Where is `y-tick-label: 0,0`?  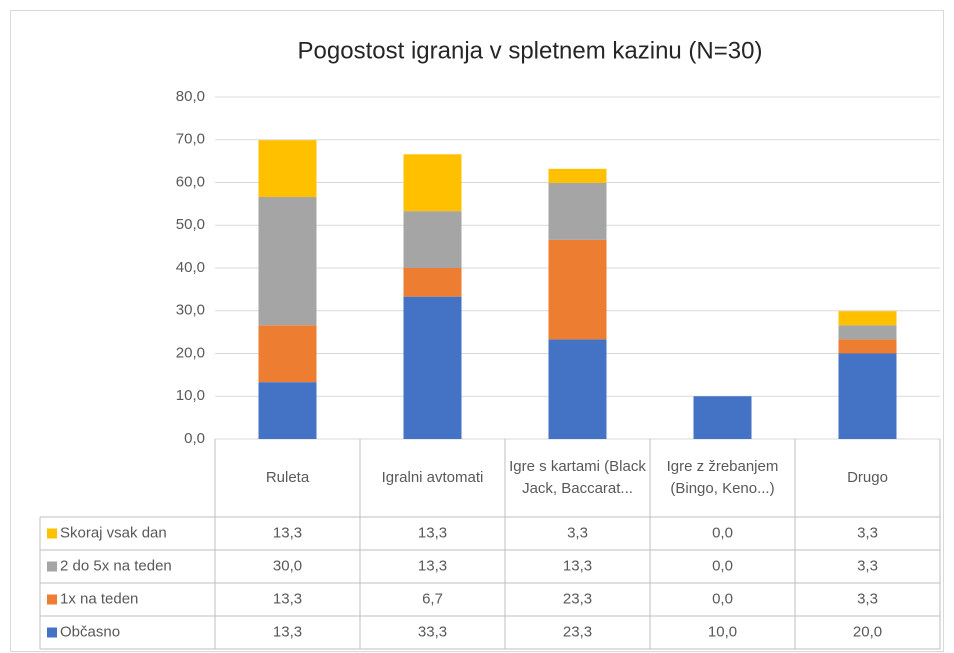 y-tick-label: 0,0 is located at coordinates (194, 438).